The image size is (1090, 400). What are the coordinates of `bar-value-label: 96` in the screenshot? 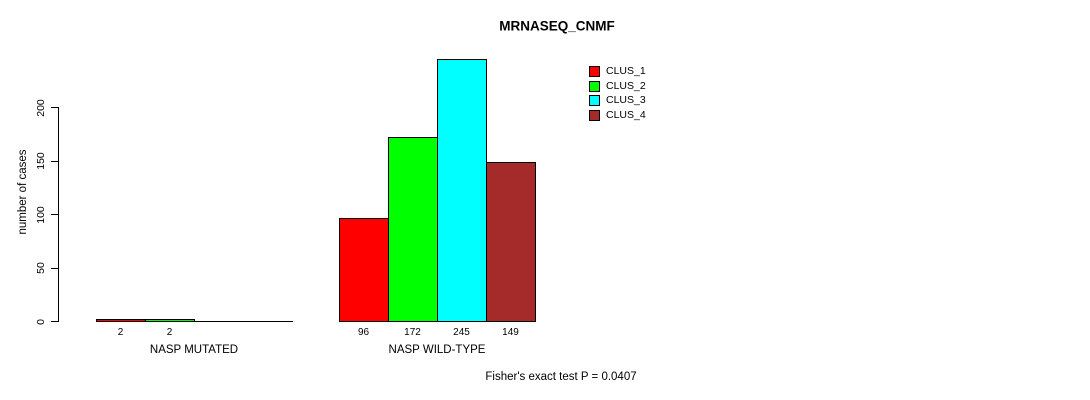 It's located at (363, 332).